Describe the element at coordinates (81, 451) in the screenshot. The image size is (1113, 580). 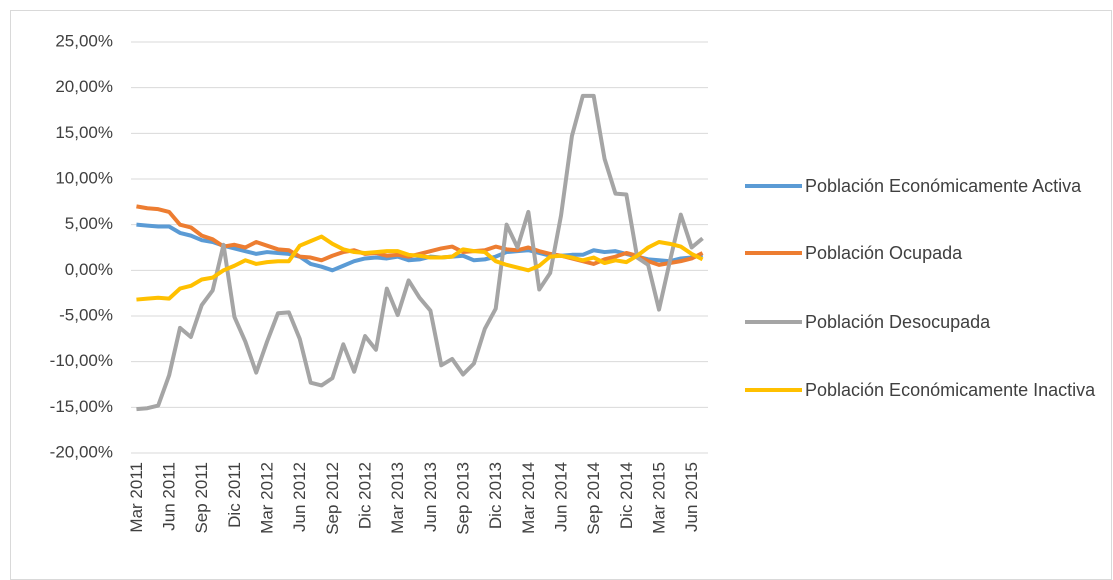
I see `y-tick-label: -20,00%` at that location.